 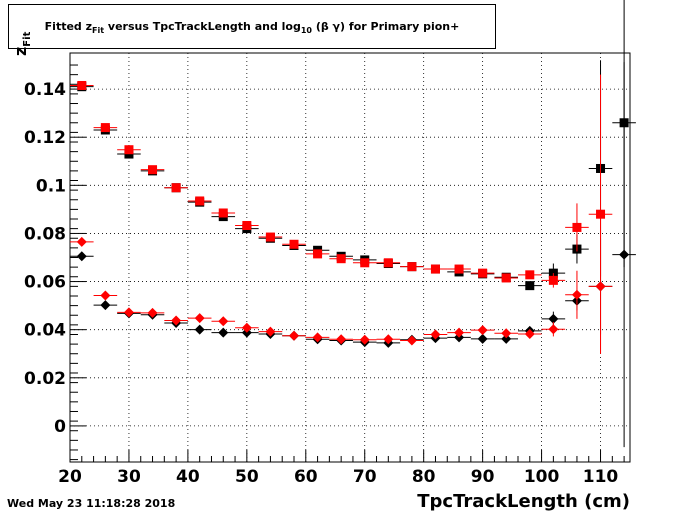 I want to click on x-axis-label: TpcTrackLength (cm), so click(x=523, y=501).